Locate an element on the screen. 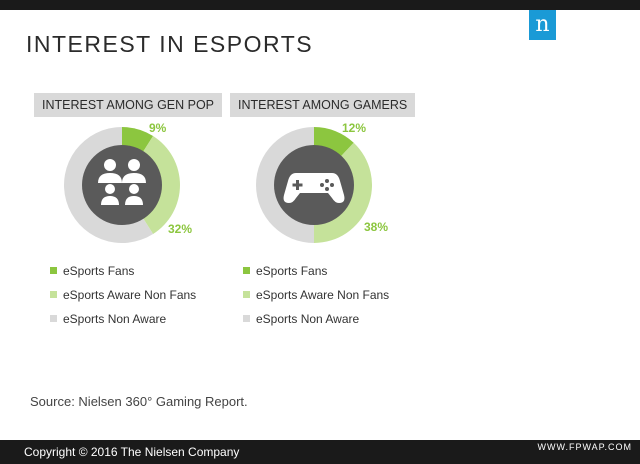 This screenshot has width=640, height=464. top-bar is located at coordinates (320, 5).